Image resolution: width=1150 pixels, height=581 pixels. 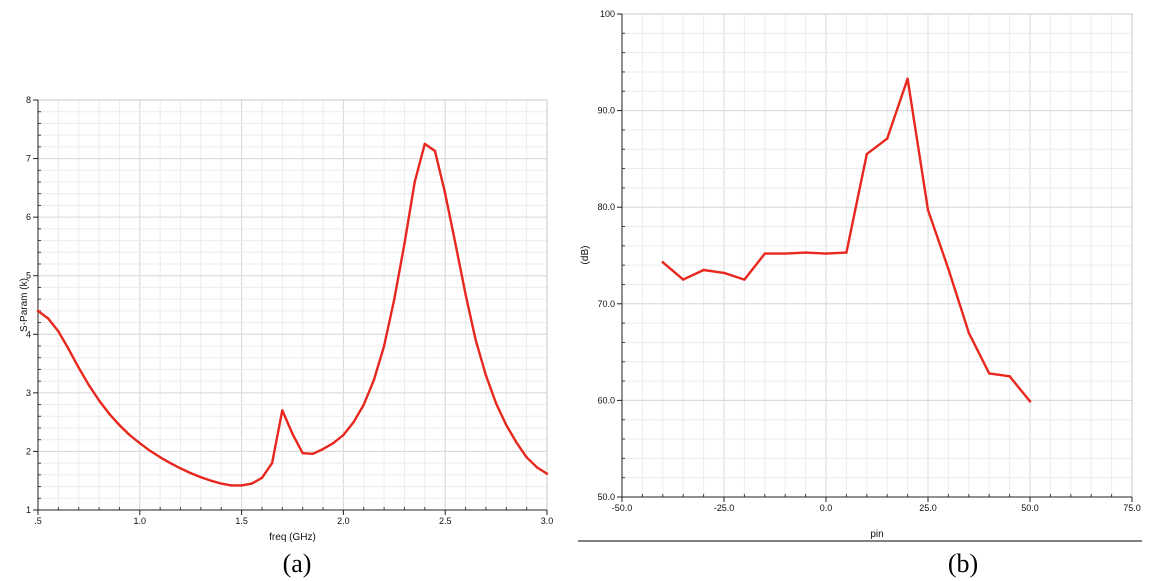 What do you see at coordinates (606, 207) in the screenshot?
I see `chart-b-y-tick-label: 80.0` at bounding box center [606, 207].